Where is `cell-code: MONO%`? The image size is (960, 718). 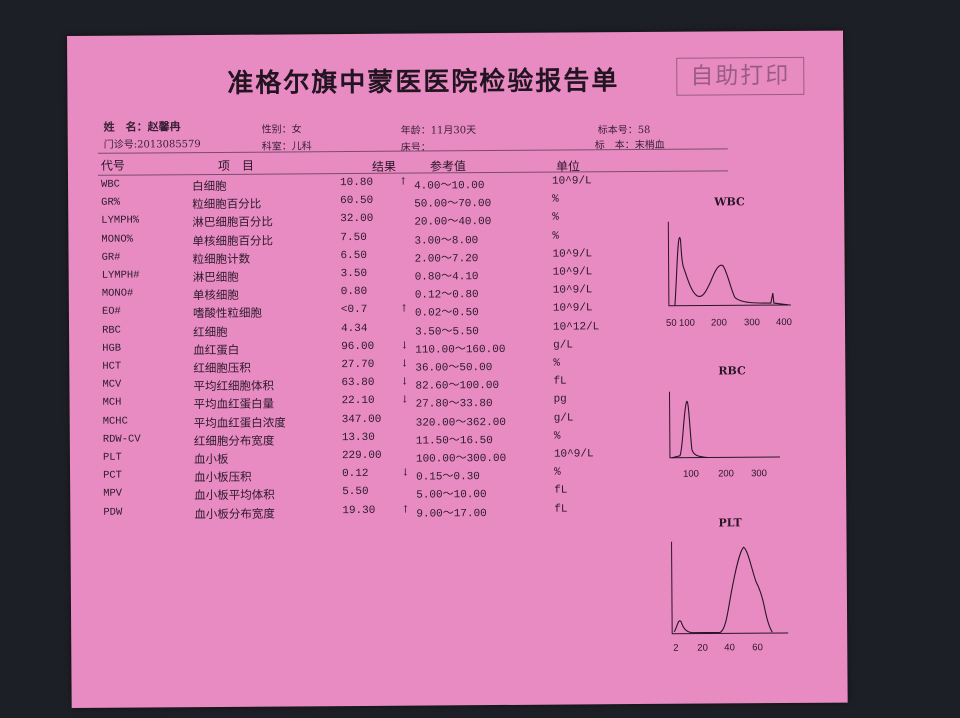
cell-code: MONO% is located at coordinates (117, 239).